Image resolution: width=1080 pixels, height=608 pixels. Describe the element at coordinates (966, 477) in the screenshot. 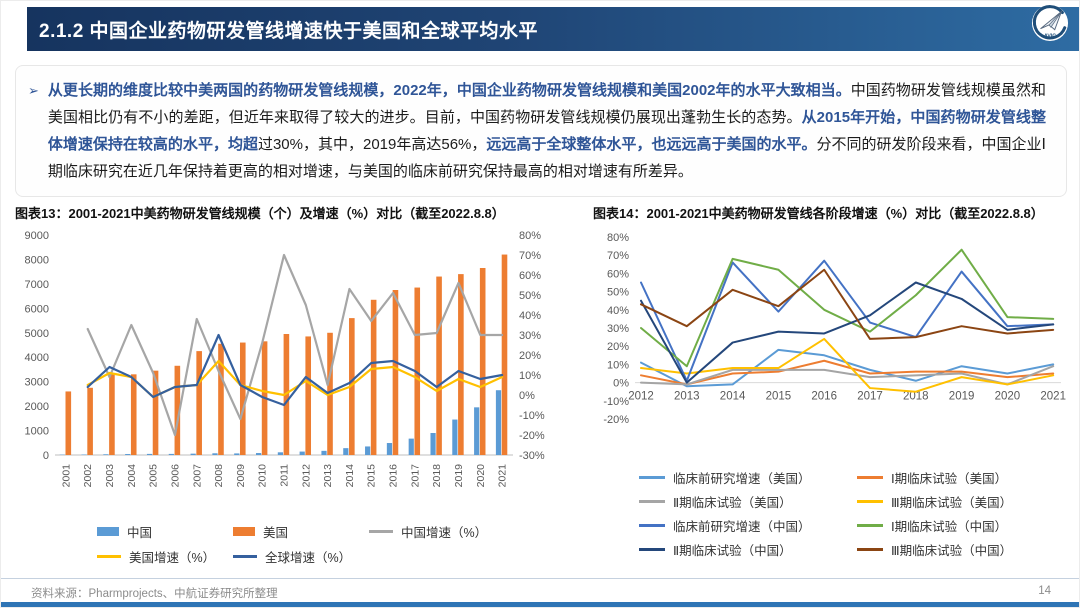

I see `legend-item: Ⅰ期临床试验（美国）` at that location.